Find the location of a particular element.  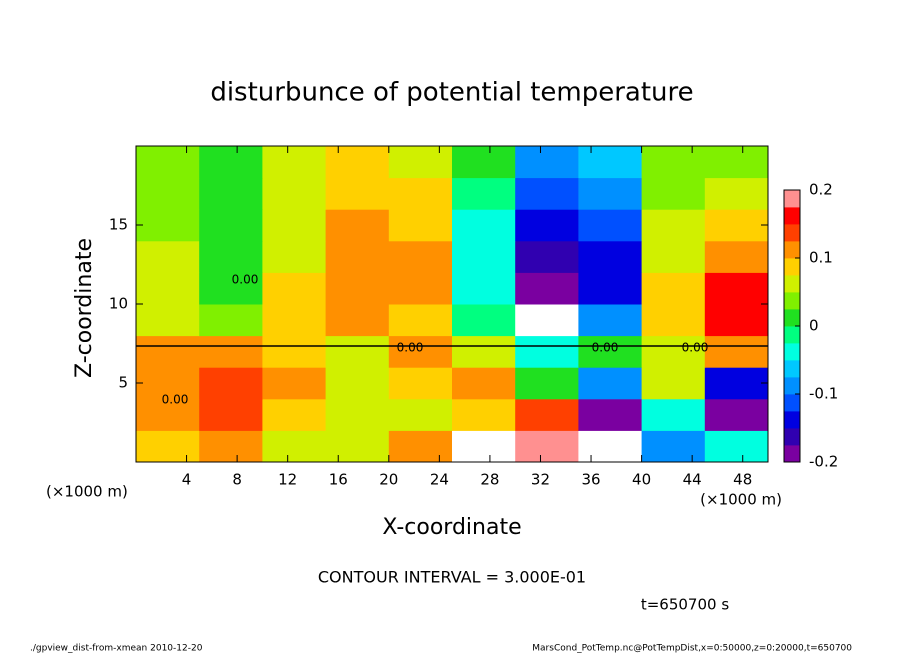

y-axis-label: Z-coordinate is located at coordinates (84, 308).